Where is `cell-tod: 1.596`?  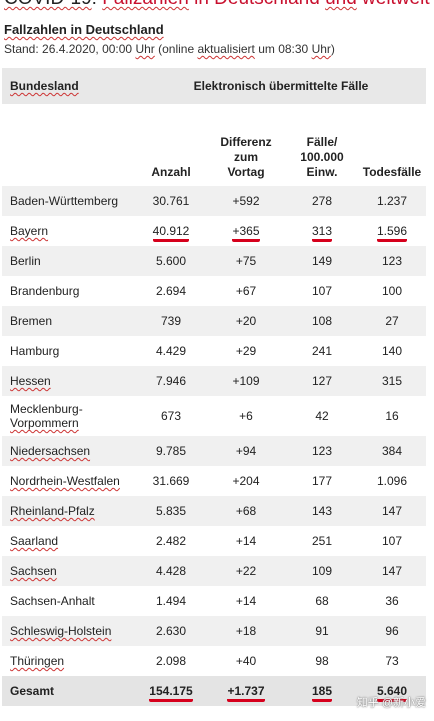
cell-tod: 1.596 is located at coordinates (392, 231).